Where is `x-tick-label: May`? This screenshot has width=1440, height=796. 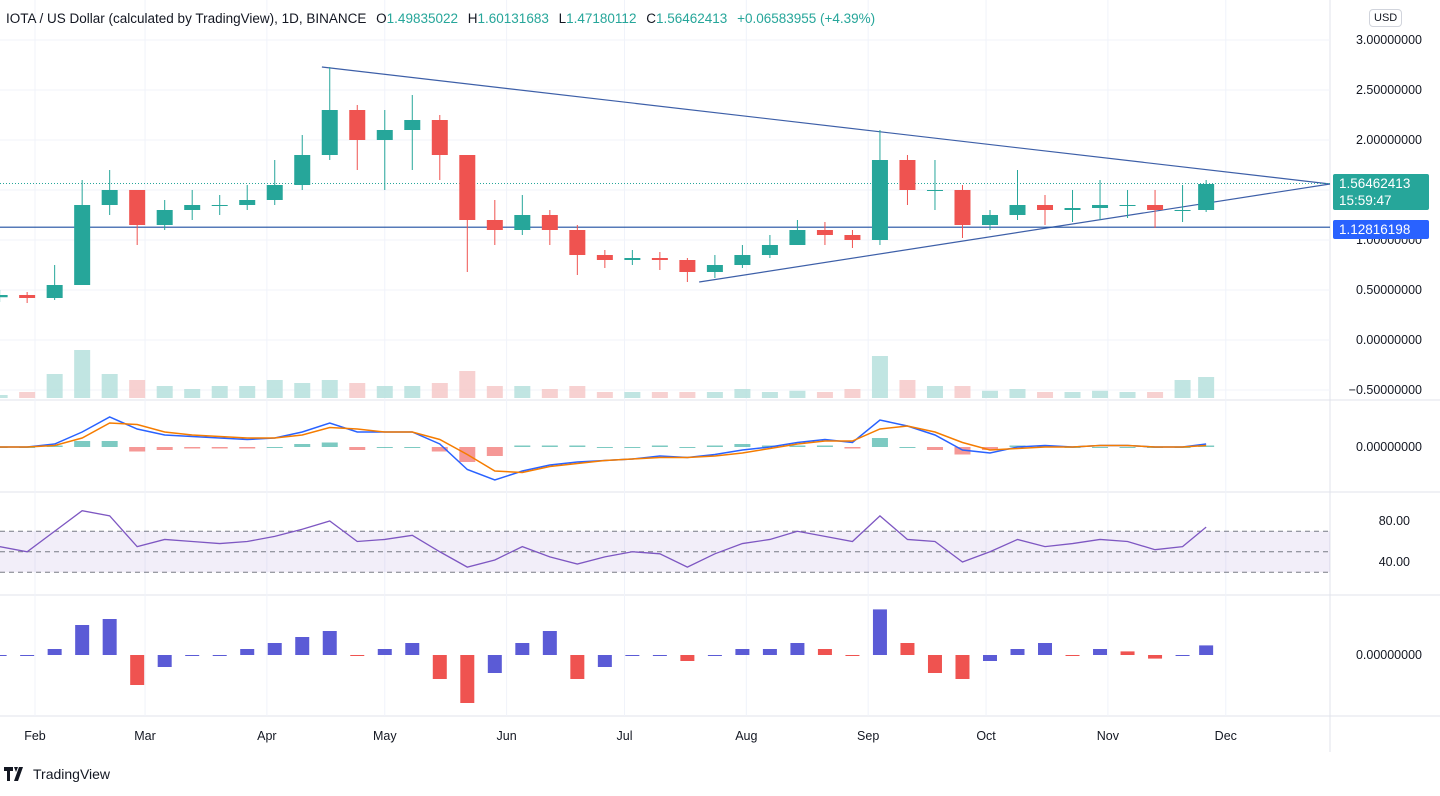 x-tick-label: May is located at coordinates (385, 736).